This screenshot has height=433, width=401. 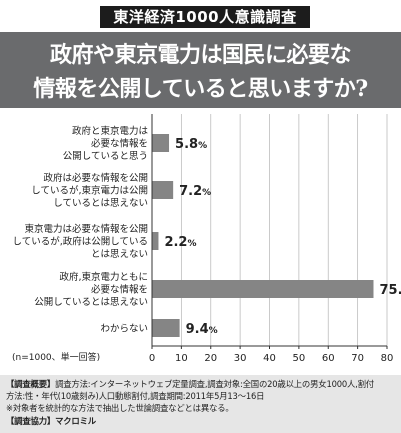 I want to click on x-tick-label-7: 70, so click(x=357, y=358).